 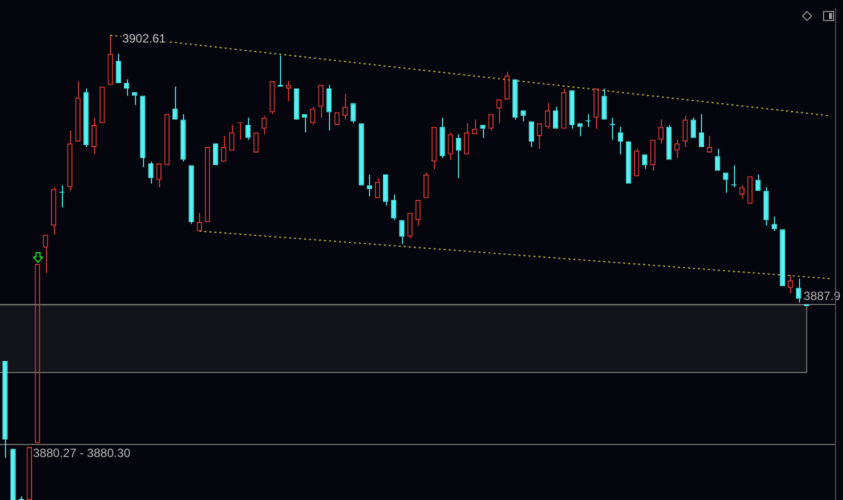 I want to click on annotation: 3902.61, so click(x=144, y=39).